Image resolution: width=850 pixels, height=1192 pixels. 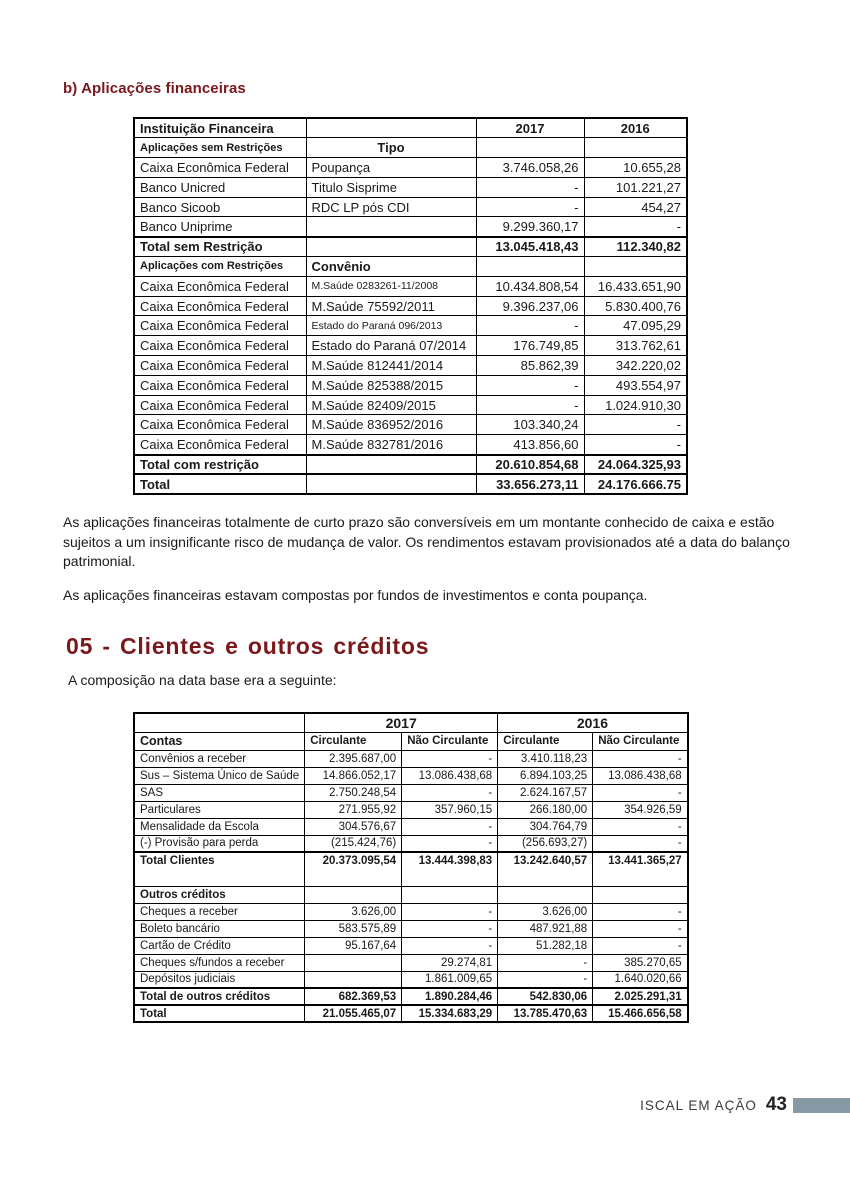 I want to click on table-cell: Estado do Paraná 096/2013, so click(x=391, y=326).